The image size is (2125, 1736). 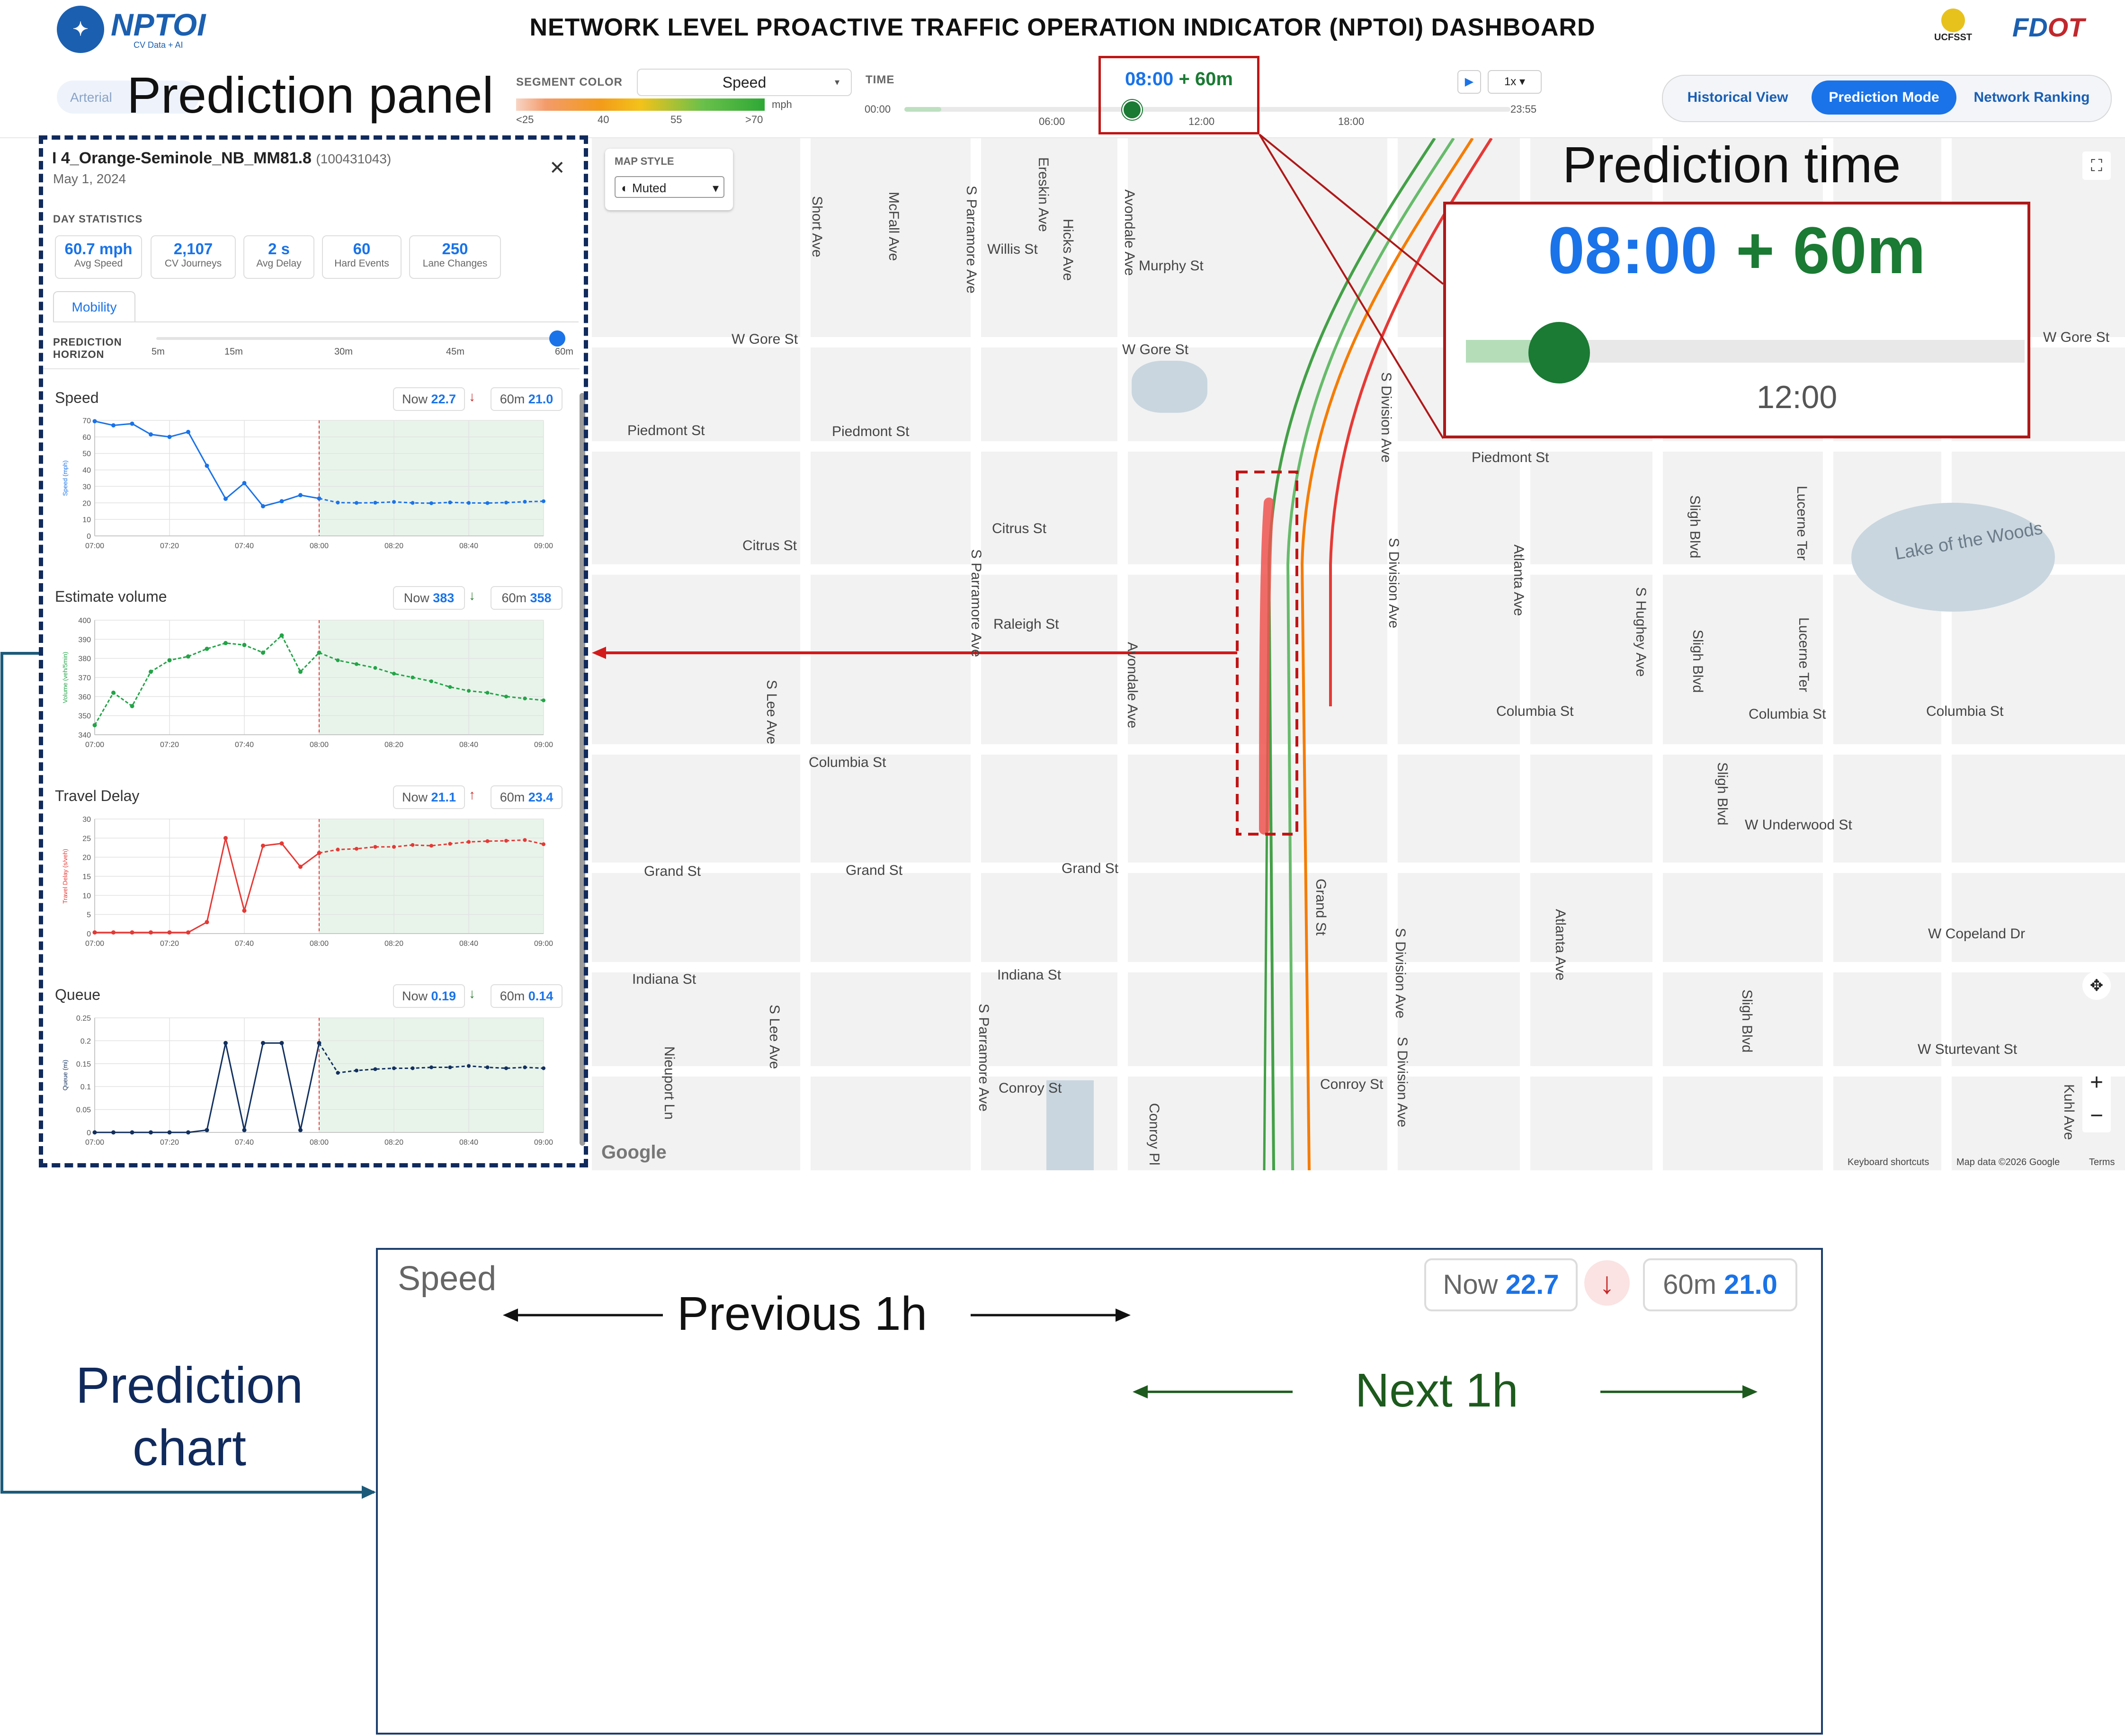 I want to click on play-button: ▶, so click(x=1469, y=82).